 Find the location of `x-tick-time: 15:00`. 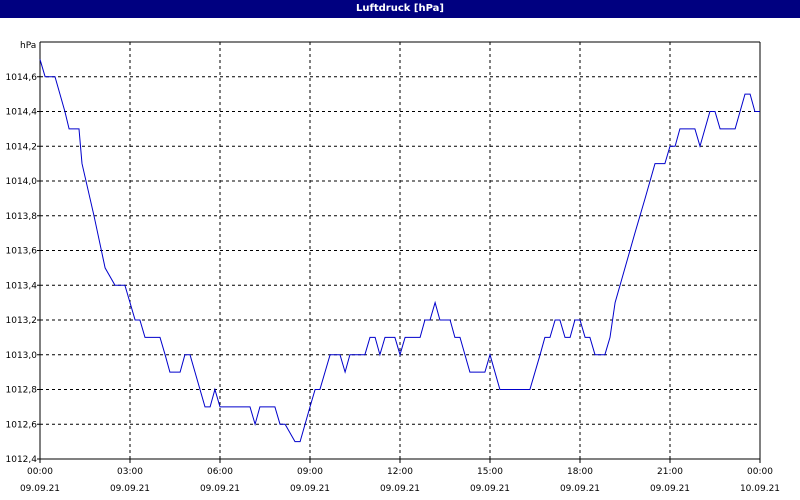

x-tick-time: 15:00 is located at coordinates (490, 472).